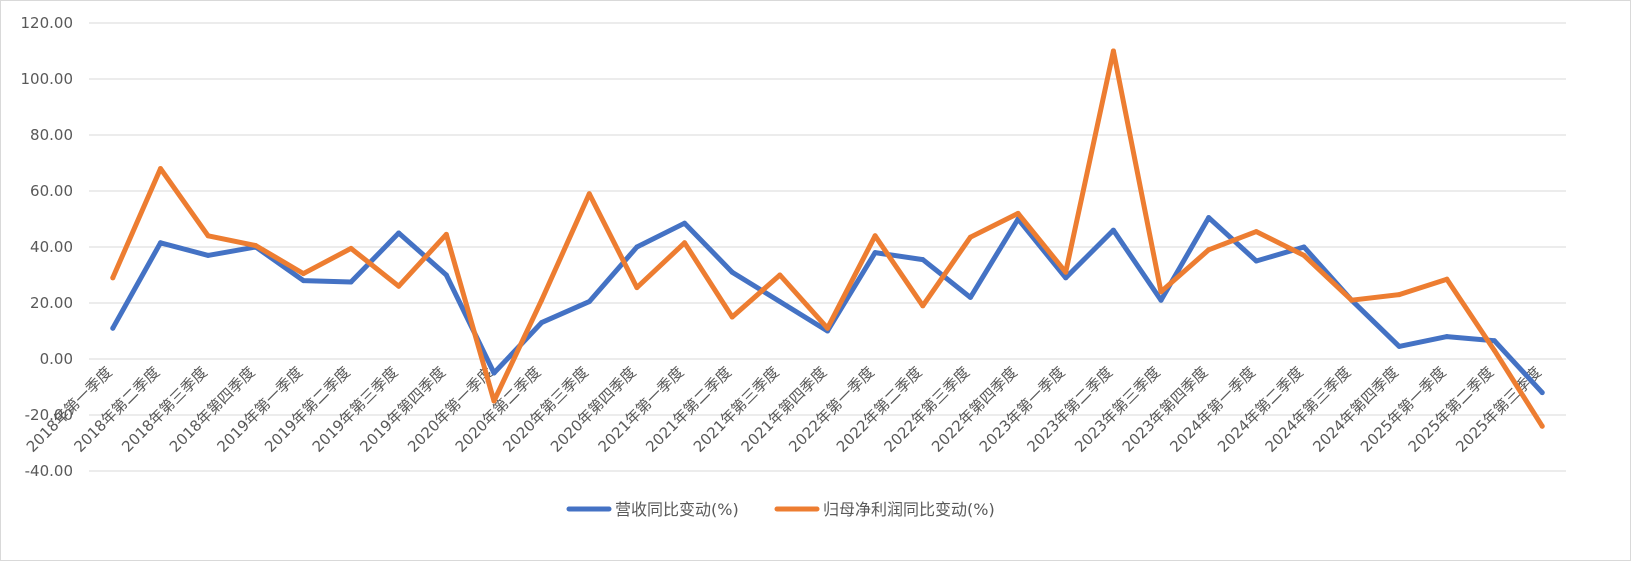 The height and width of the screenshot is (561, 1631). I want to click on x-tick-label: 2018年第三季度, so click(164, 409).